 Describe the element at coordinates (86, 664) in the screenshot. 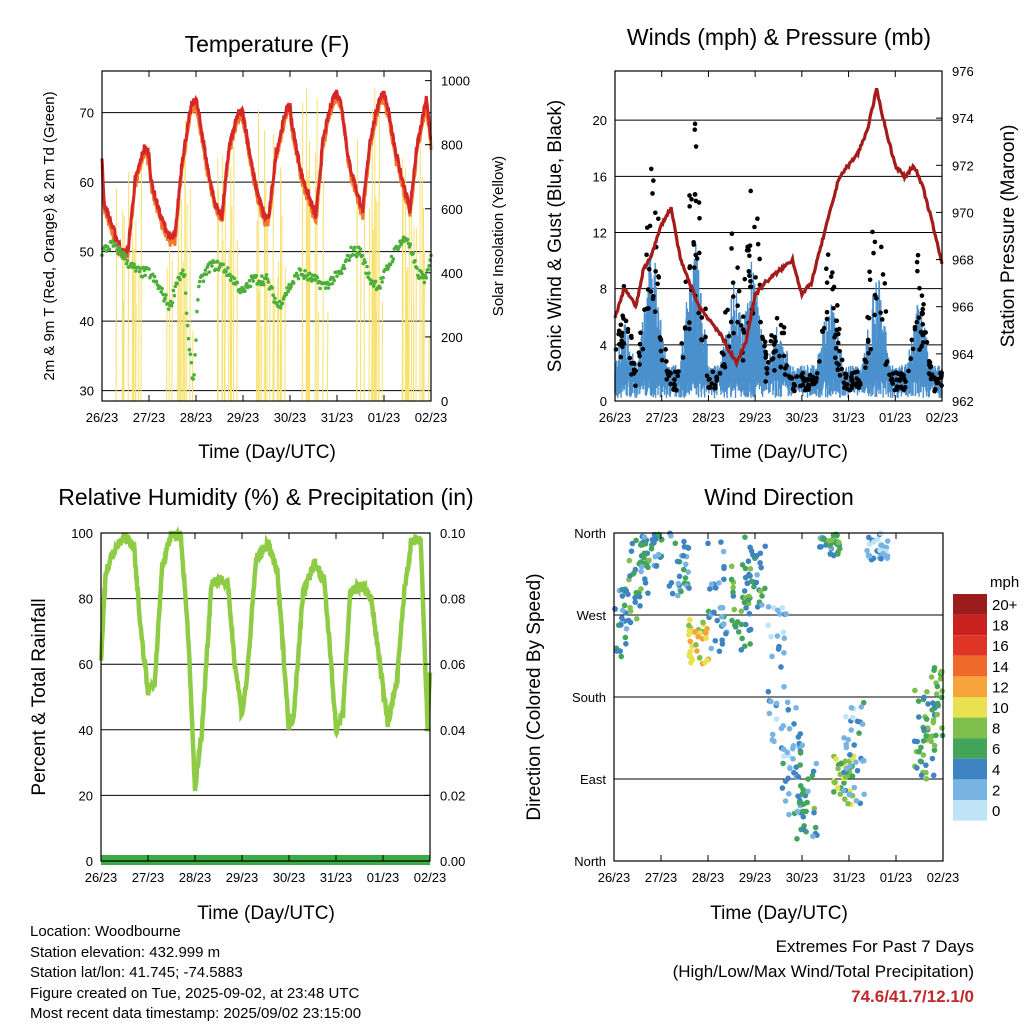

I see `y-tick-label: 60` at that location.